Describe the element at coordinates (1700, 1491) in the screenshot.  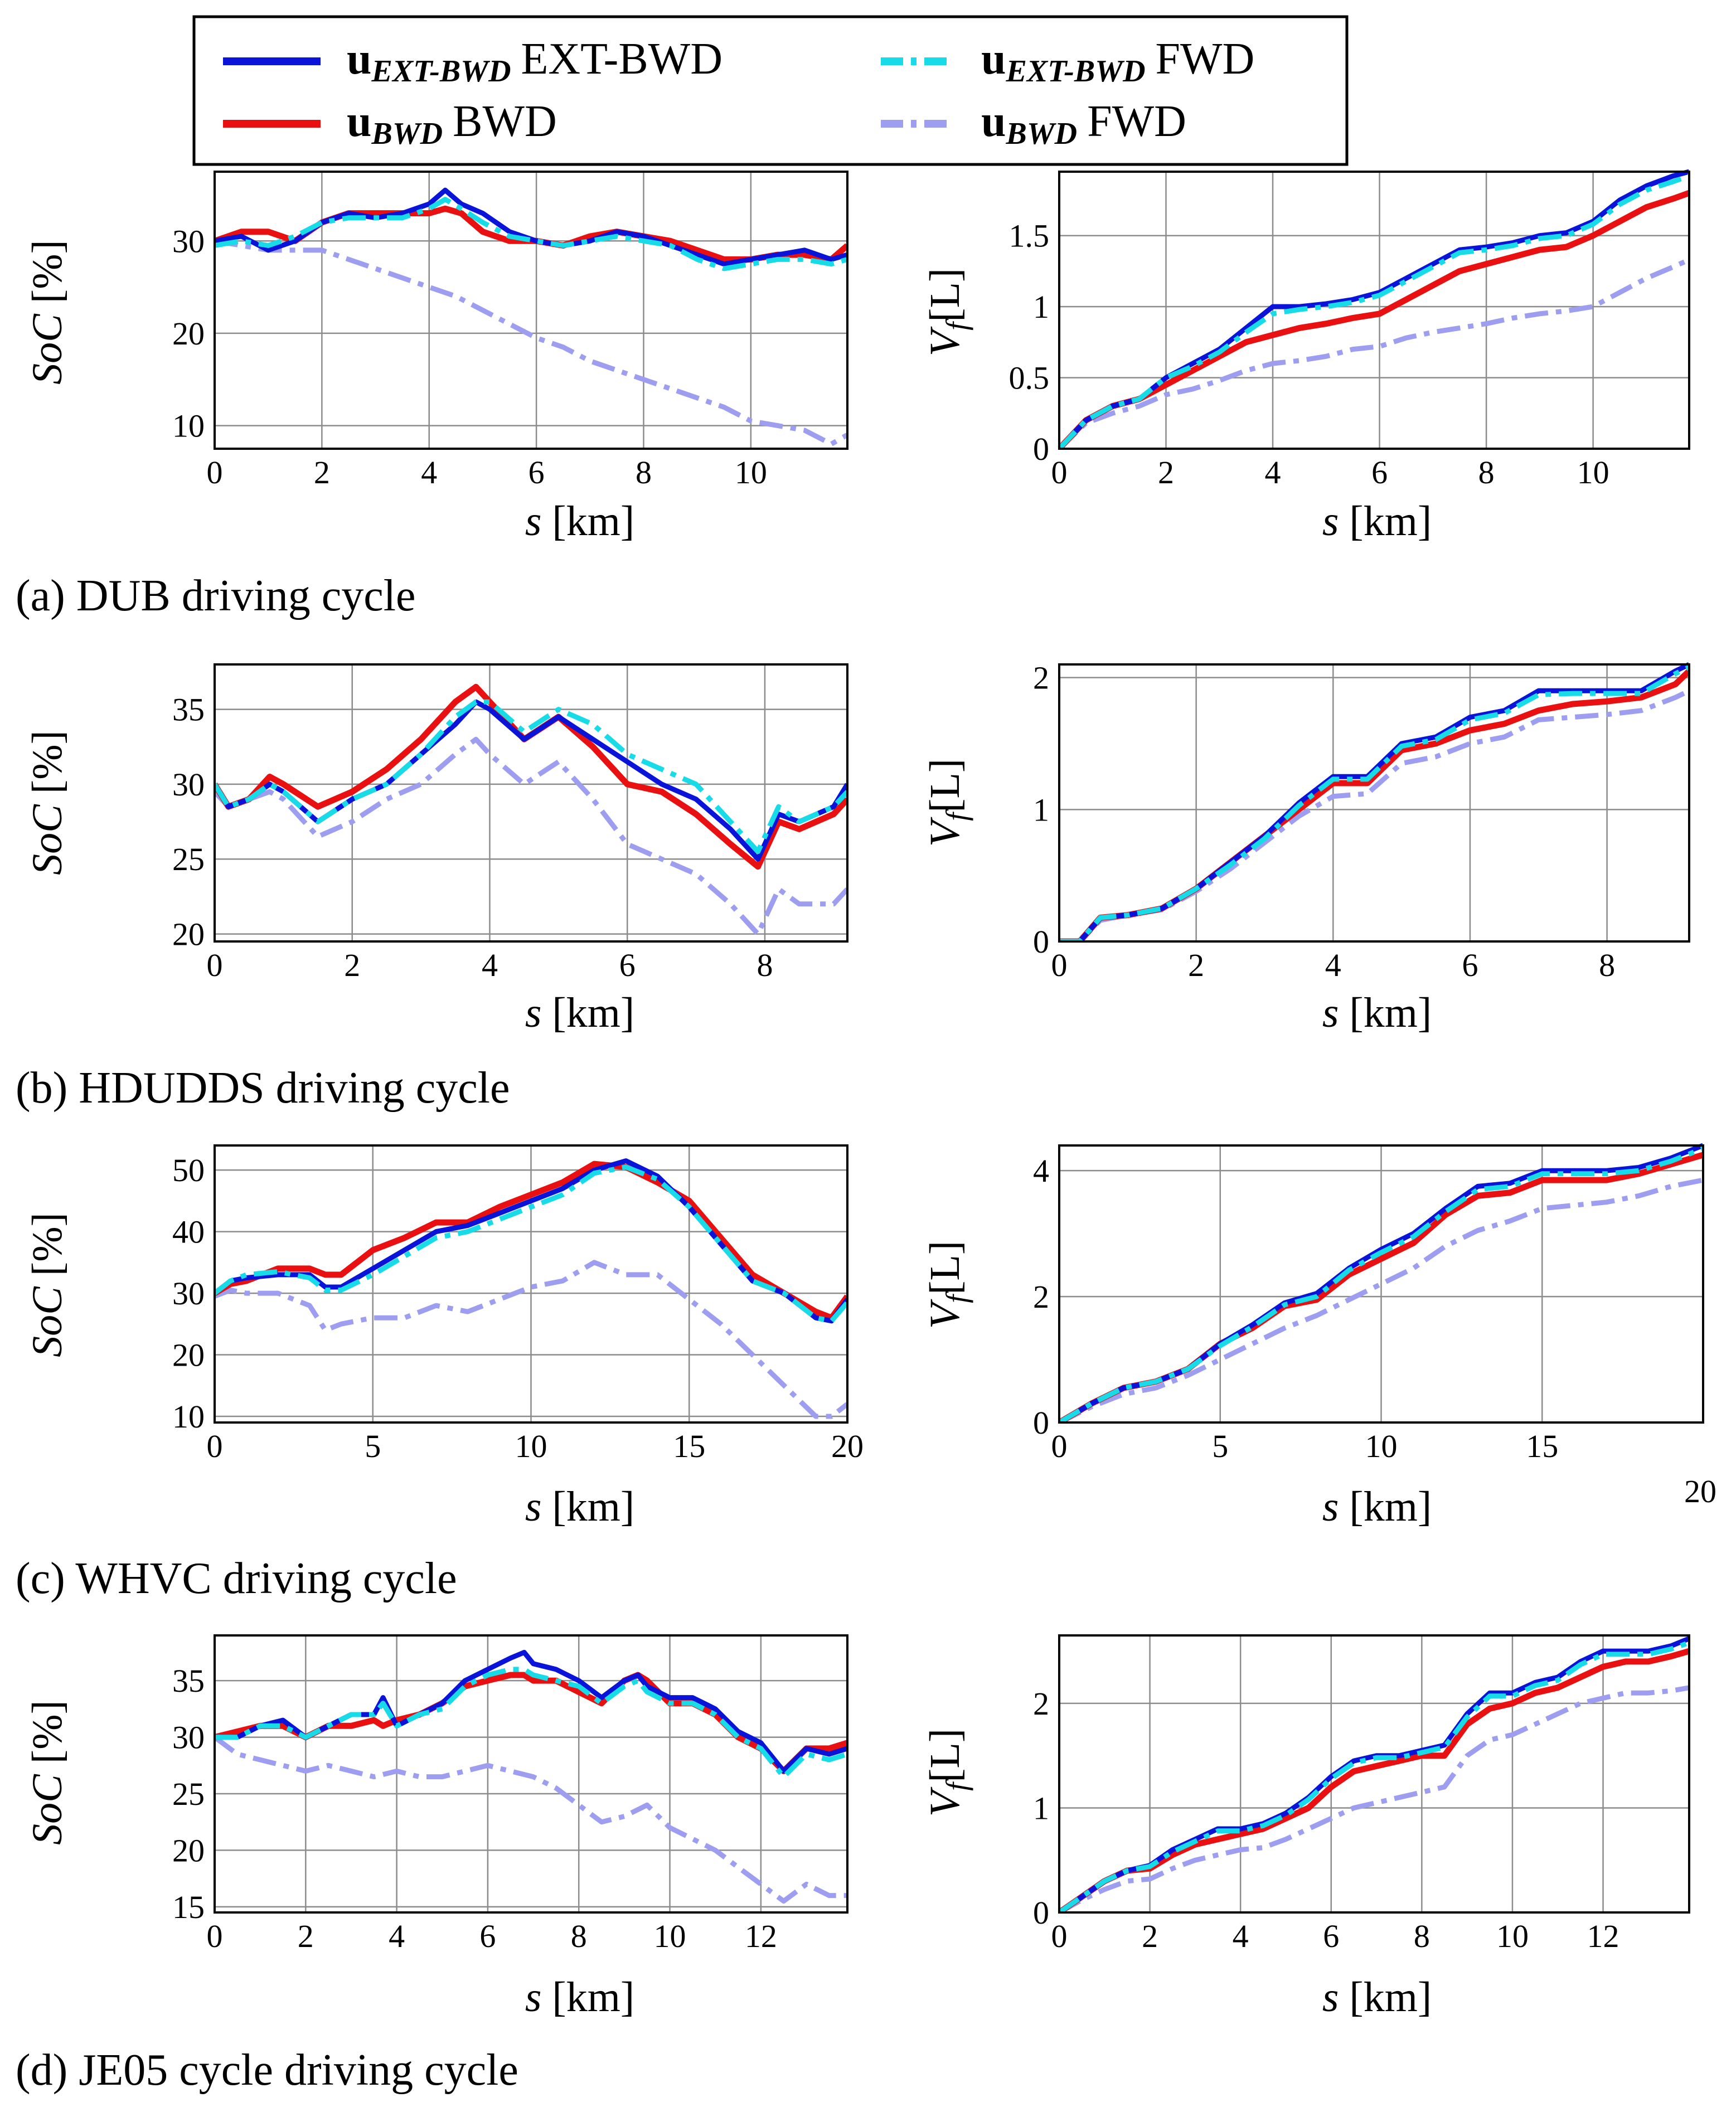
I see `stray-tick-label-20: 20` at that location.